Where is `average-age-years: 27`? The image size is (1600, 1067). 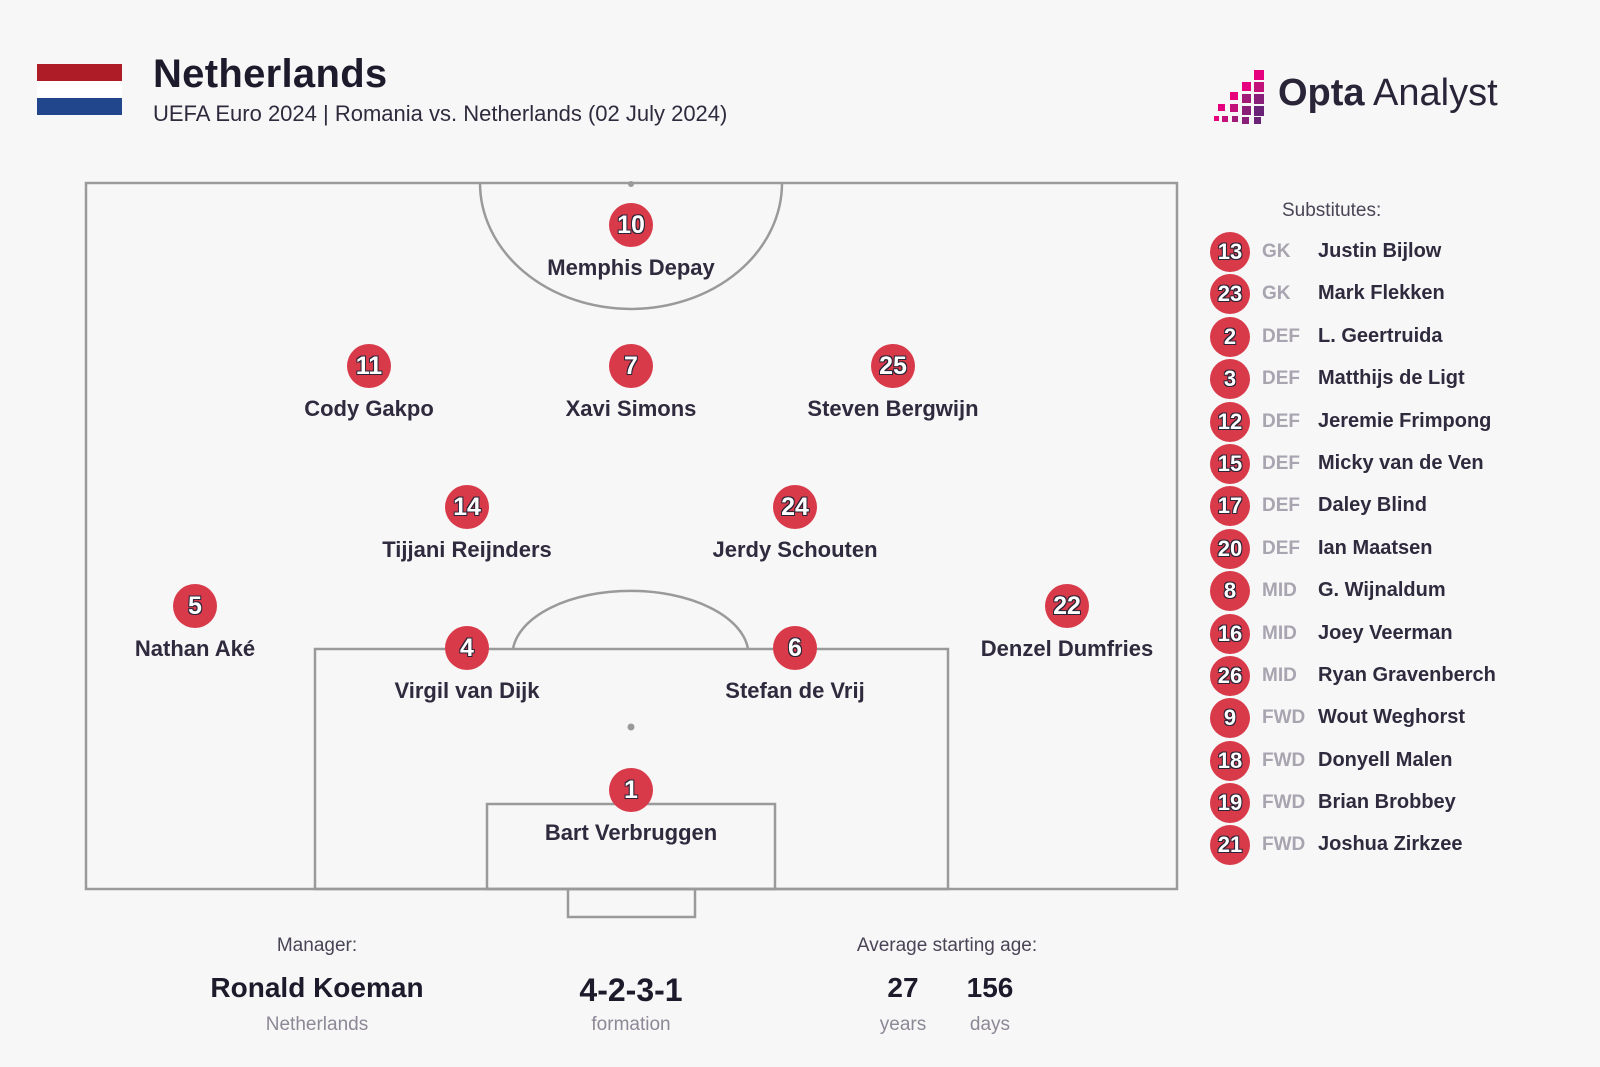
average-age-years: 27 is located at coordinates (903, 987).